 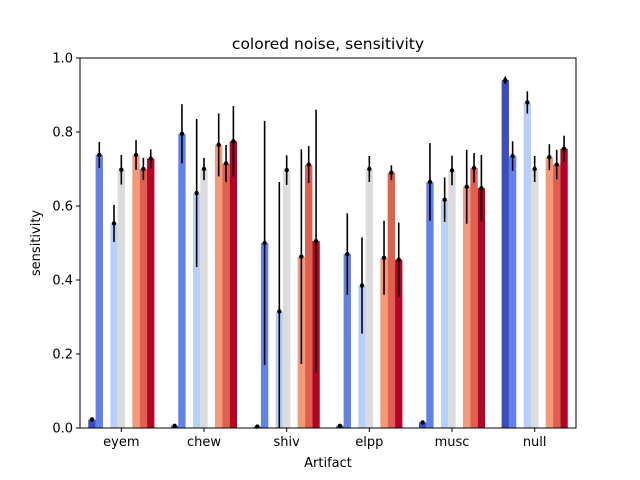 What do you see at coordinates (287, 442) in the screenshot?
I see `x-tick-label-shiv: shiv` at bounding box center [287, 442].